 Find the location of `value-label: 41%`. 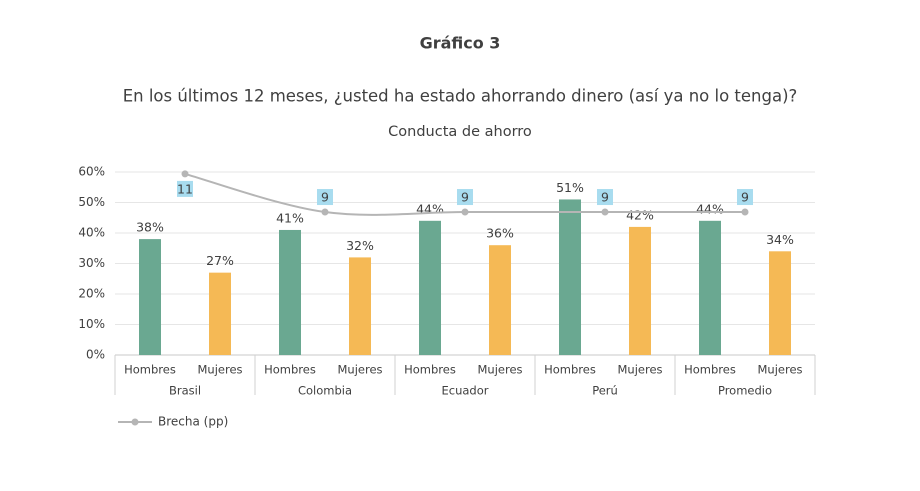

value-label: 41% is located at coordinates (290, 217).